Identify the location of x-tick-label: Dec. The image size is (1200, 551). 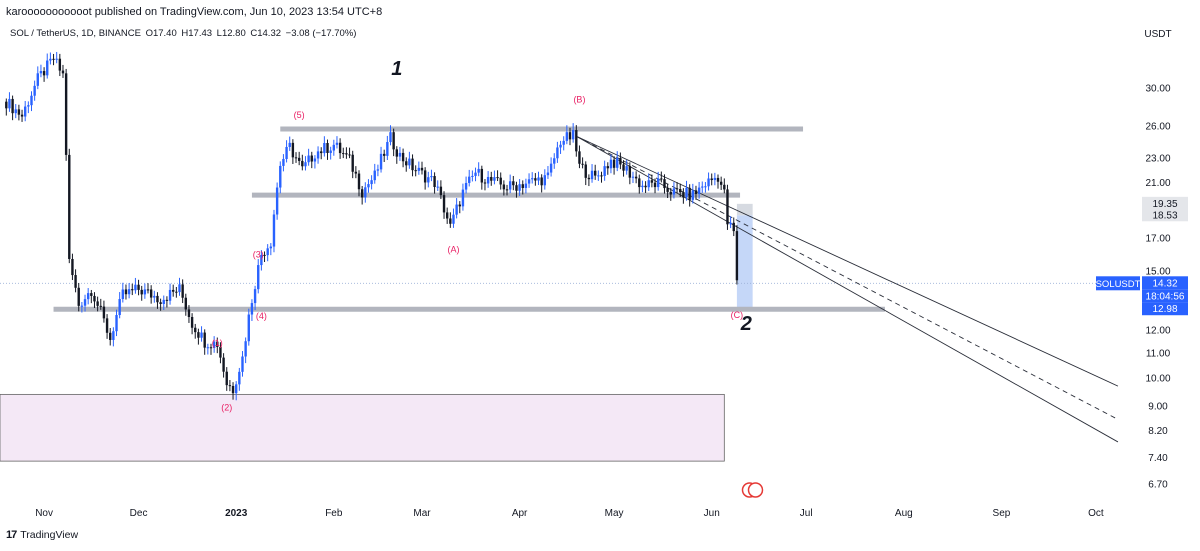
(139, 513).